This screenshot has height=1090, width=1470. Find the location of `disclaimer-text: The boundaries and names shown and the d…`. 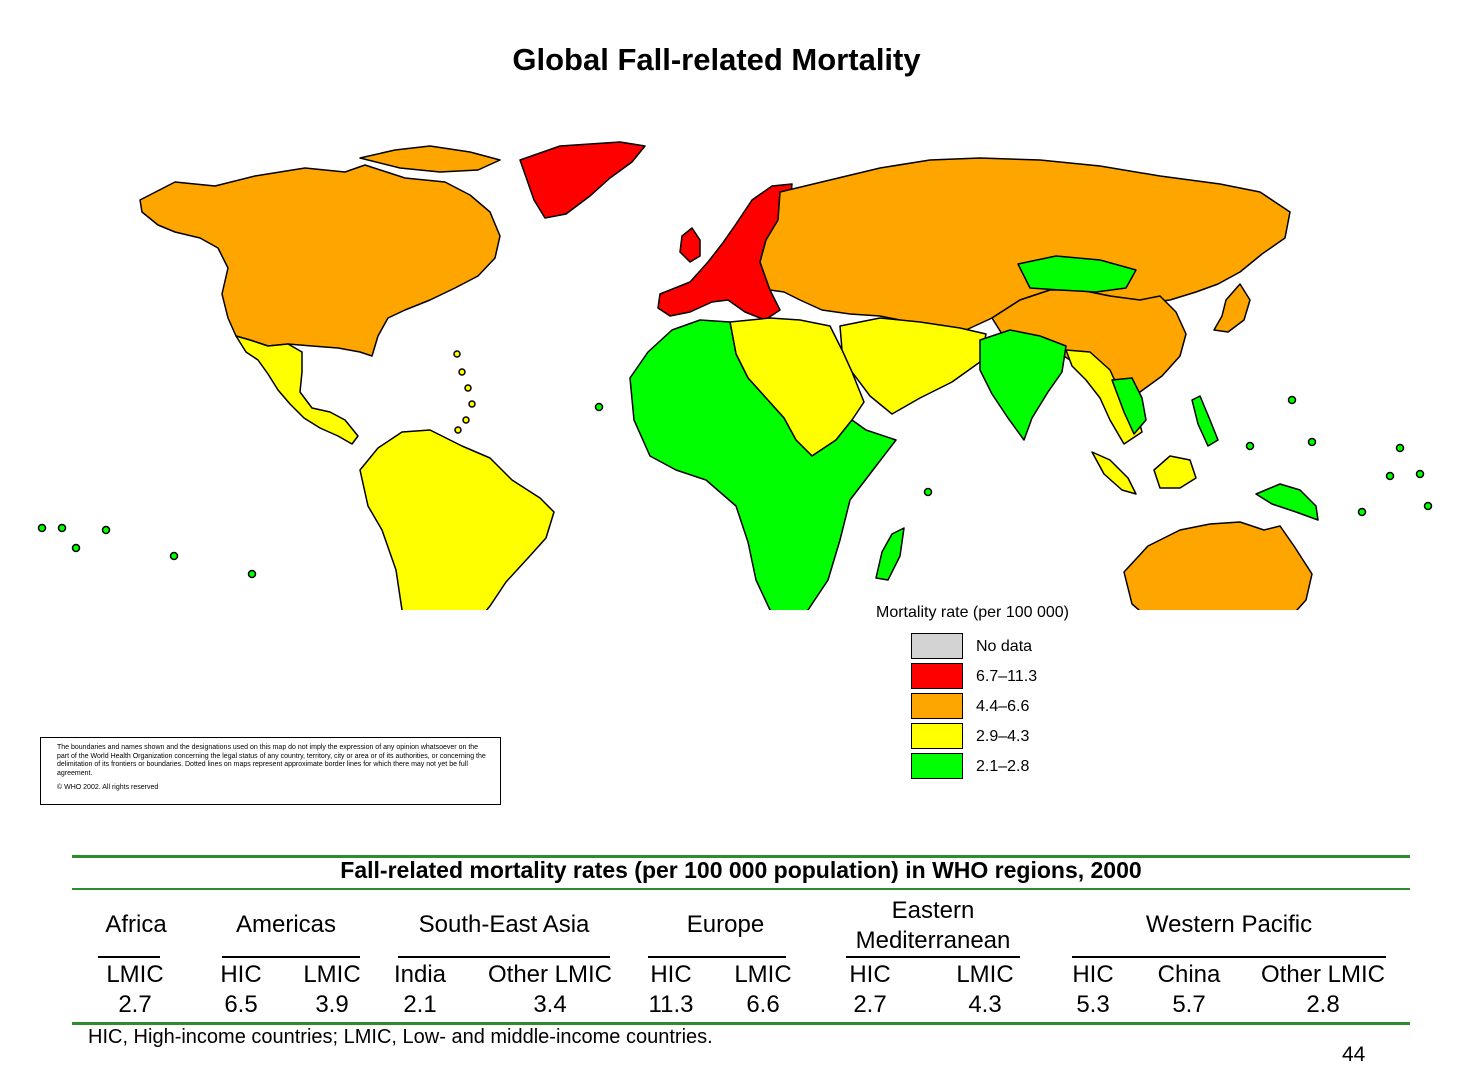

disclaimer-text: The boundaries and names shown and the d… is located at coordinates (271, 760).